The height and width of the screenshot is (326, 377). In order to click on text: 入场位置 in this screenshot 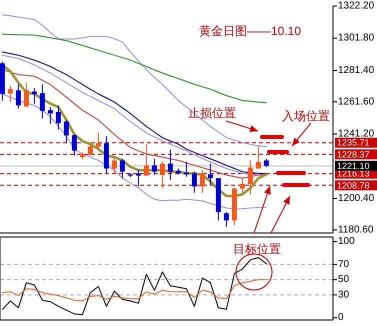, I will do `click(306, 116)`.